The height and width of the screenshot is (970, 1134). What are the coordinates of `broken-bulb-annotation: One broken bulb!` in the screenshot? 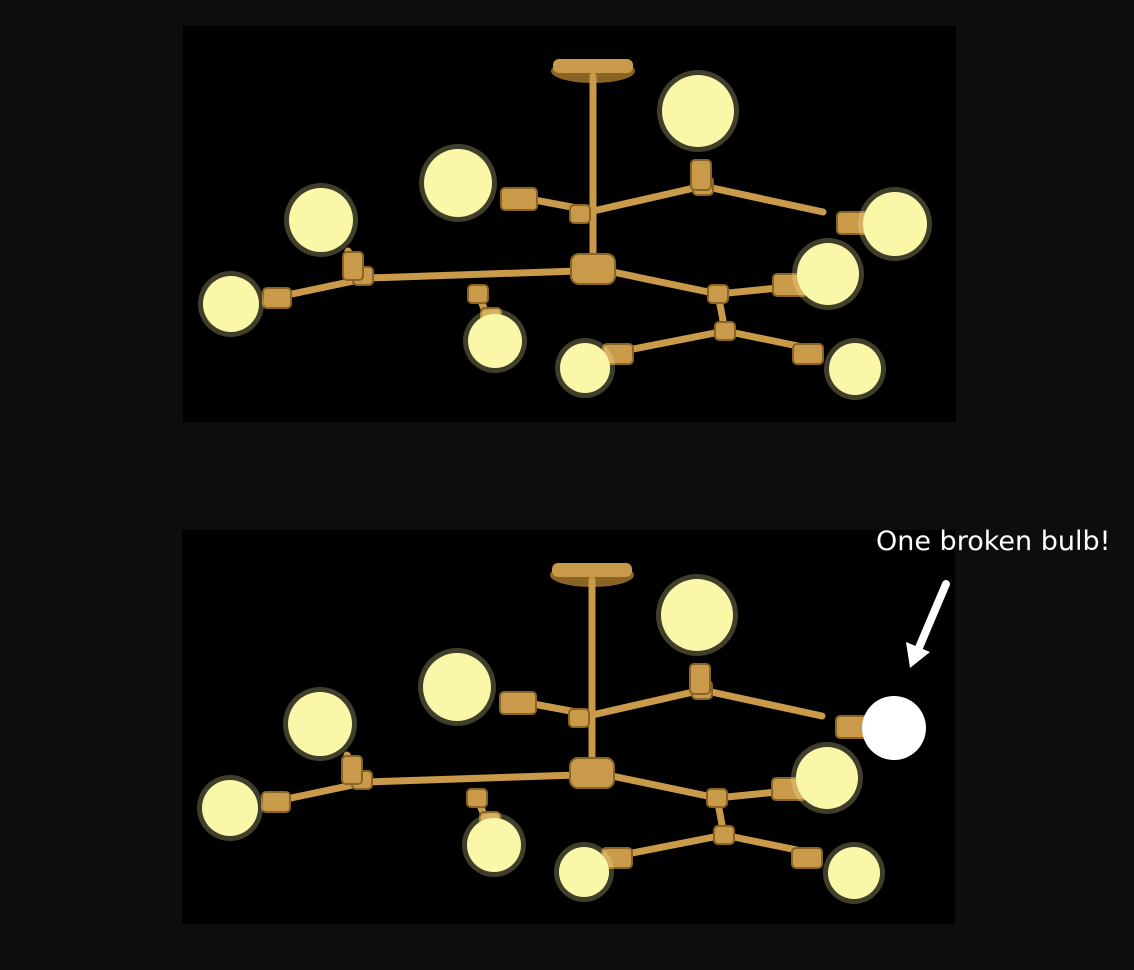 It's located at (993, 541).